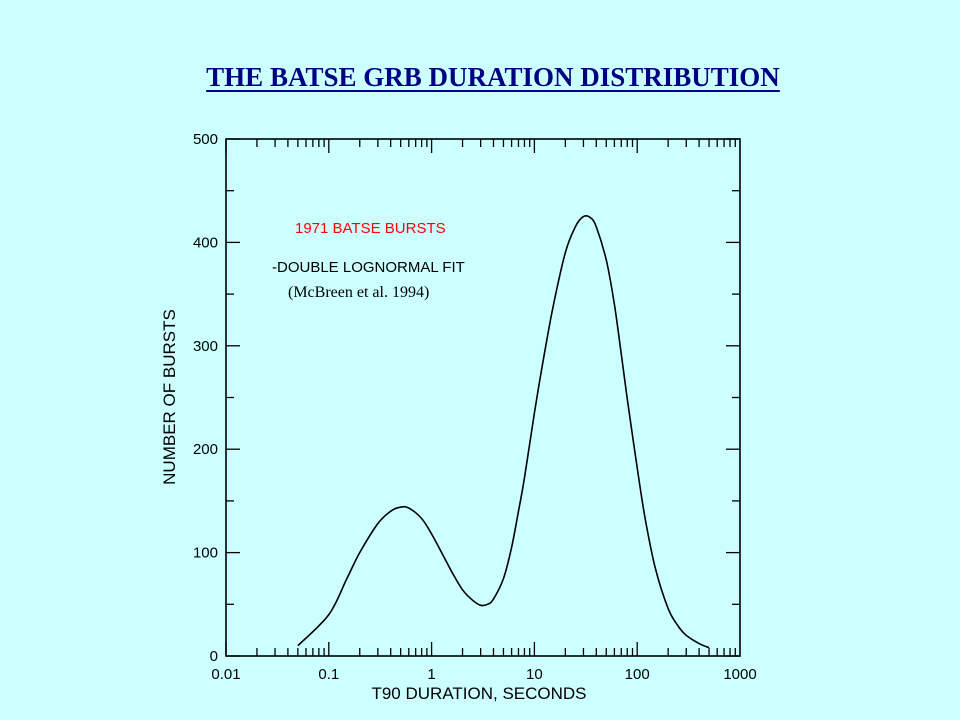 The width and height of the screenshot is (960, 720). What do you see at coordinates (328, 674) in the screenshot?
I see `x-tick-label: 0.1` at bounding box center [328, 674].